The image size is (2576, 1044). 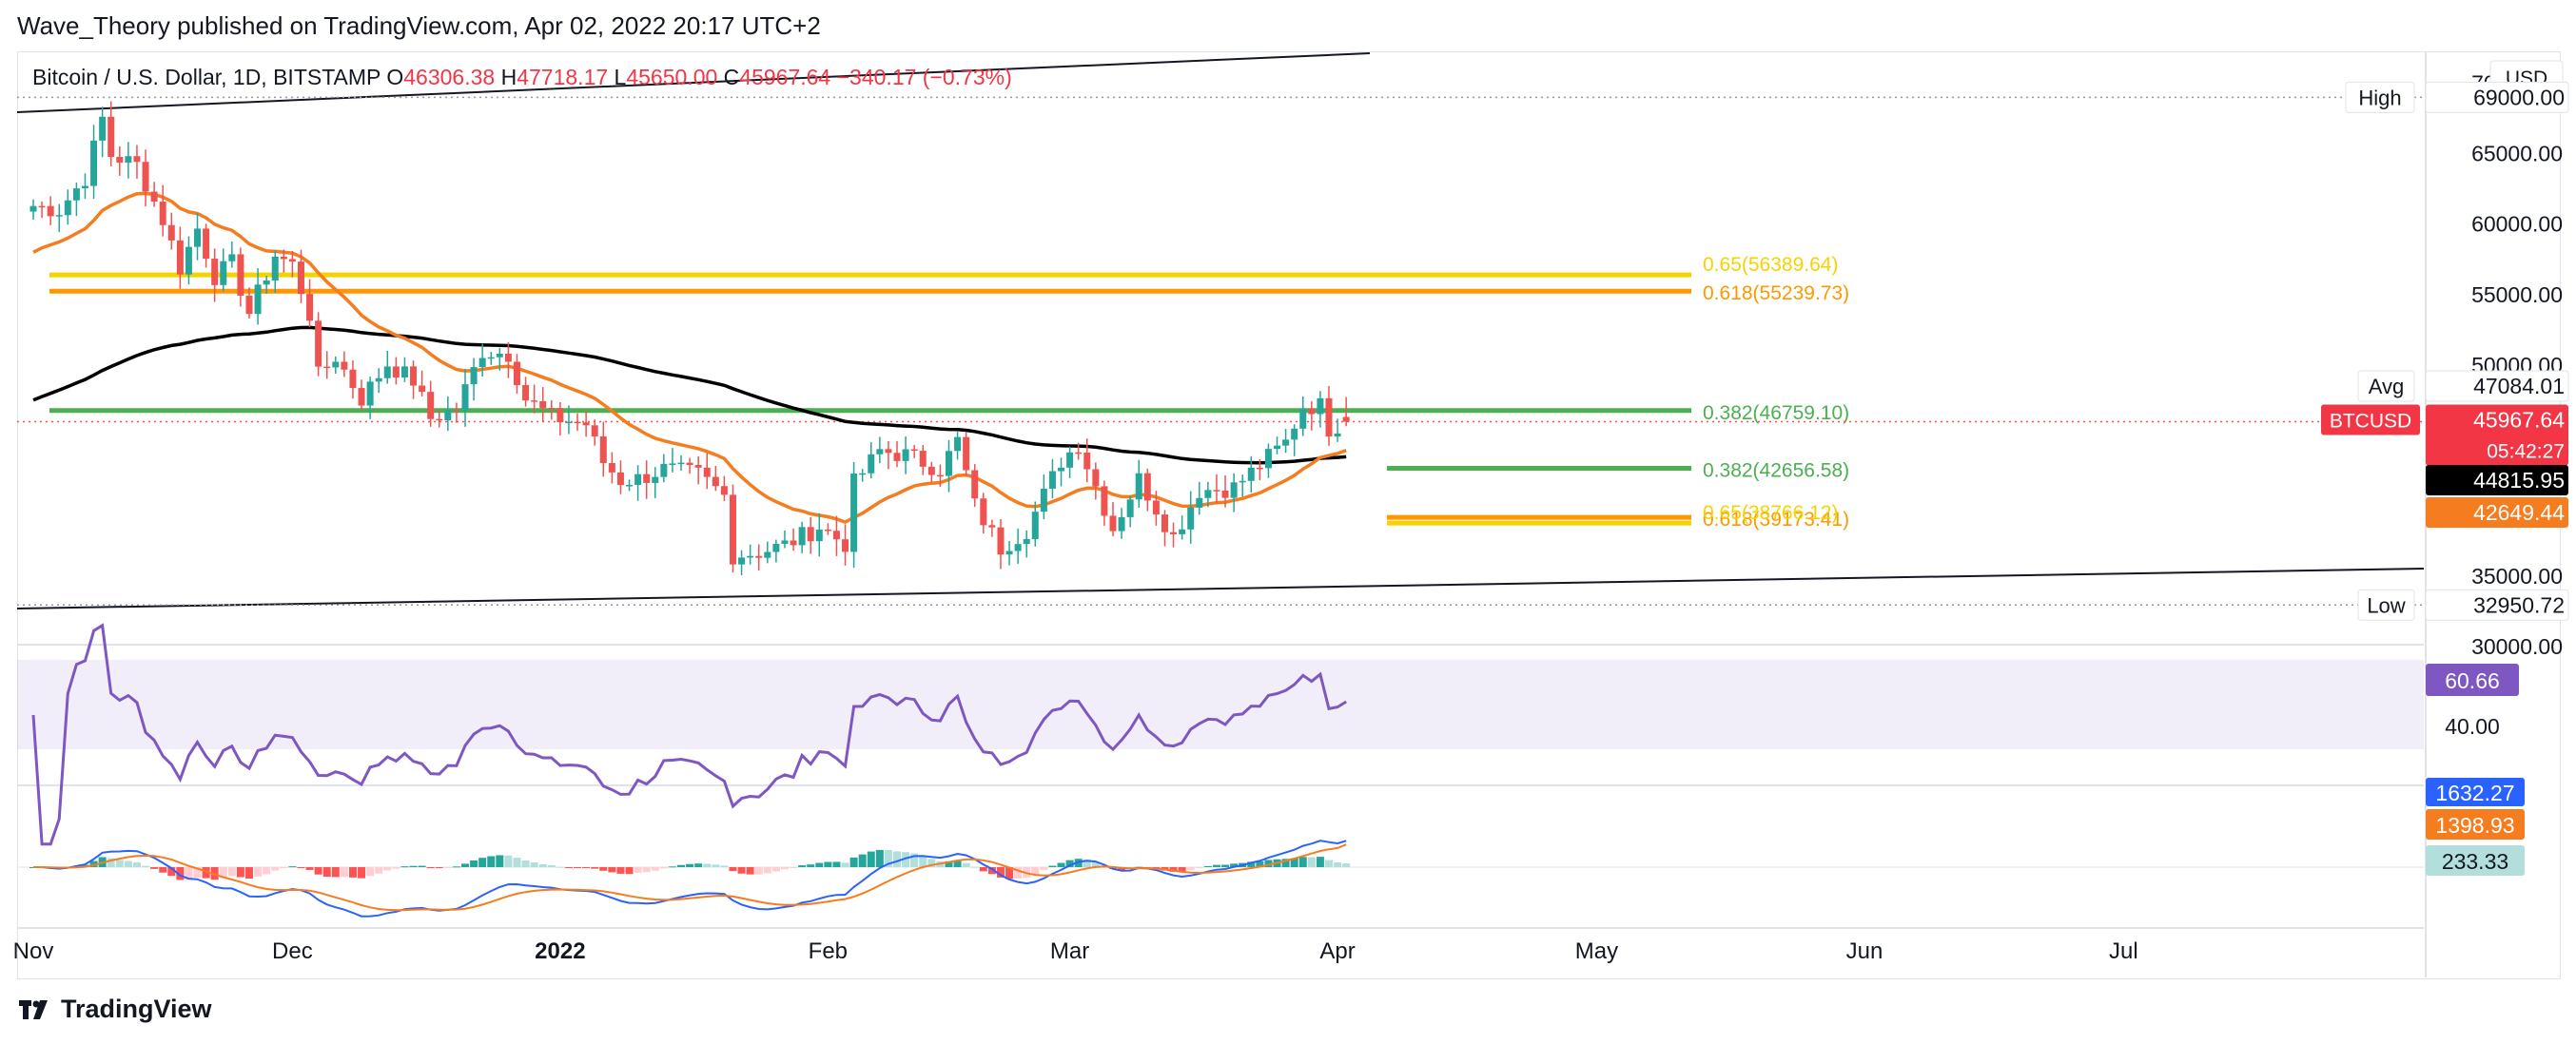 What do you see at coordinates (829, 951) in the screenshot?
I see `time-tick-label: Feb` at bounding box center [829, 951].